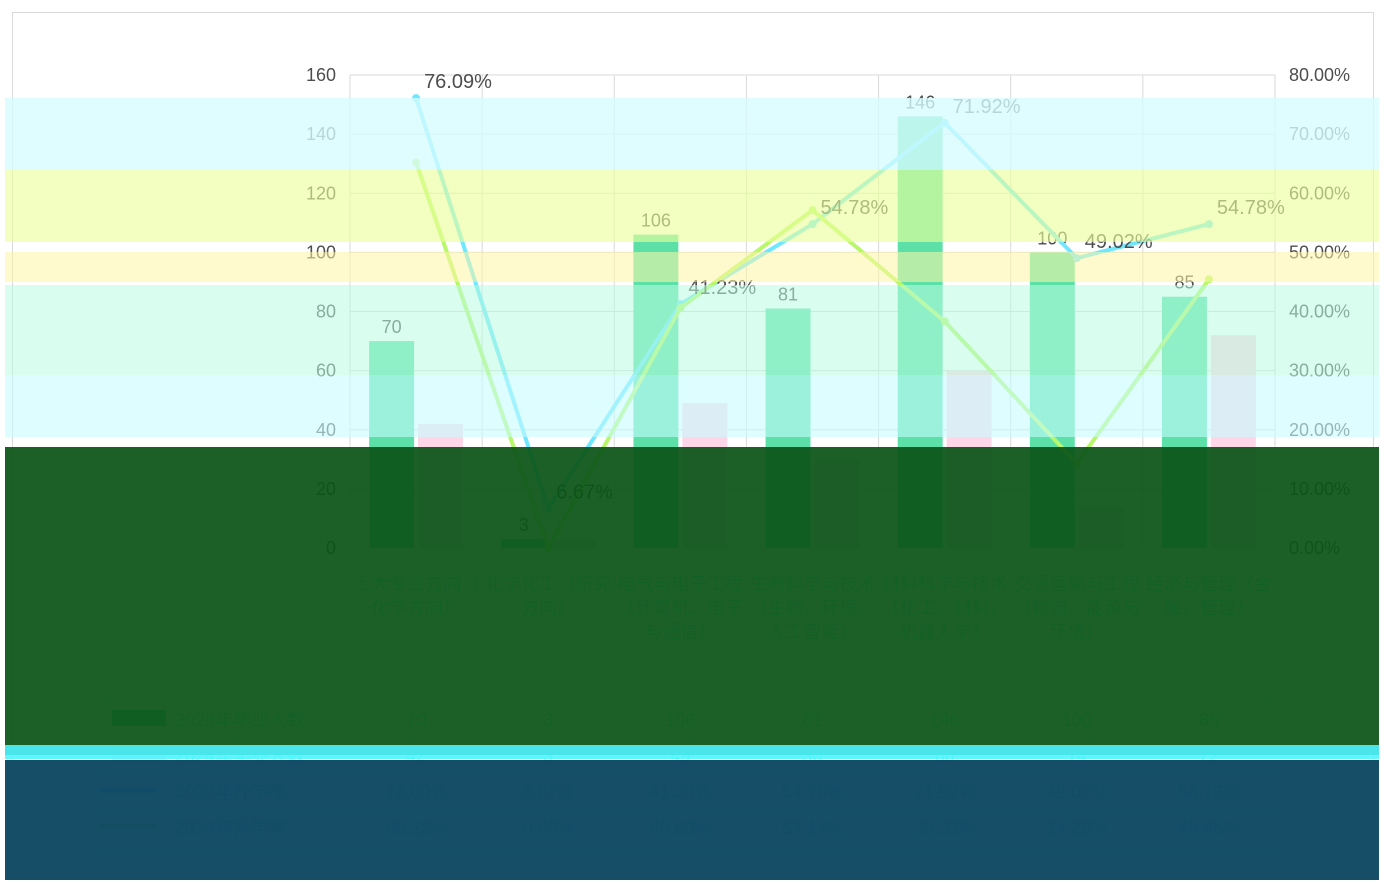 This screenshot has width=1384, height=883. What do you see at coordinates (812, 828) in the screenshot?
I see `table-cell: 57.14%` at bounding box center [812, 828].